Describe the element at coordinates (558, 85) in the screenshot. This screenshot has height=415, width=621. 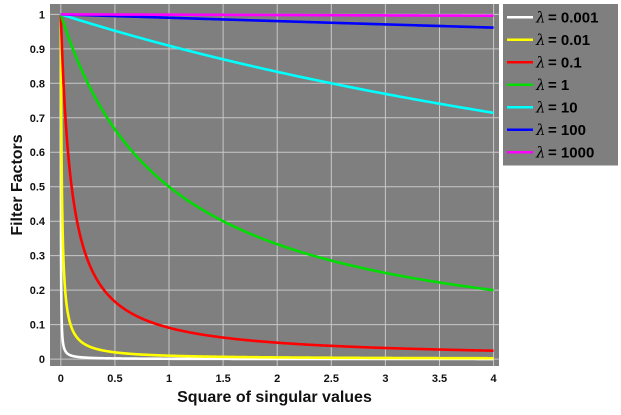
I see `legend-label: = 1` at that location.